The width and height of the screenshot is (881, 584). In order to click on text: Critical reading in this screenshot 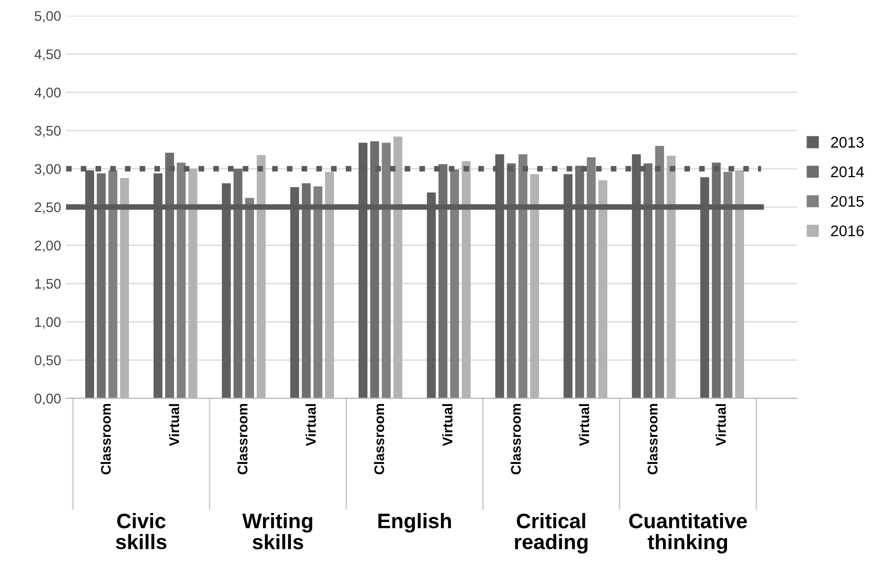, I will do `click(551, 533)`.